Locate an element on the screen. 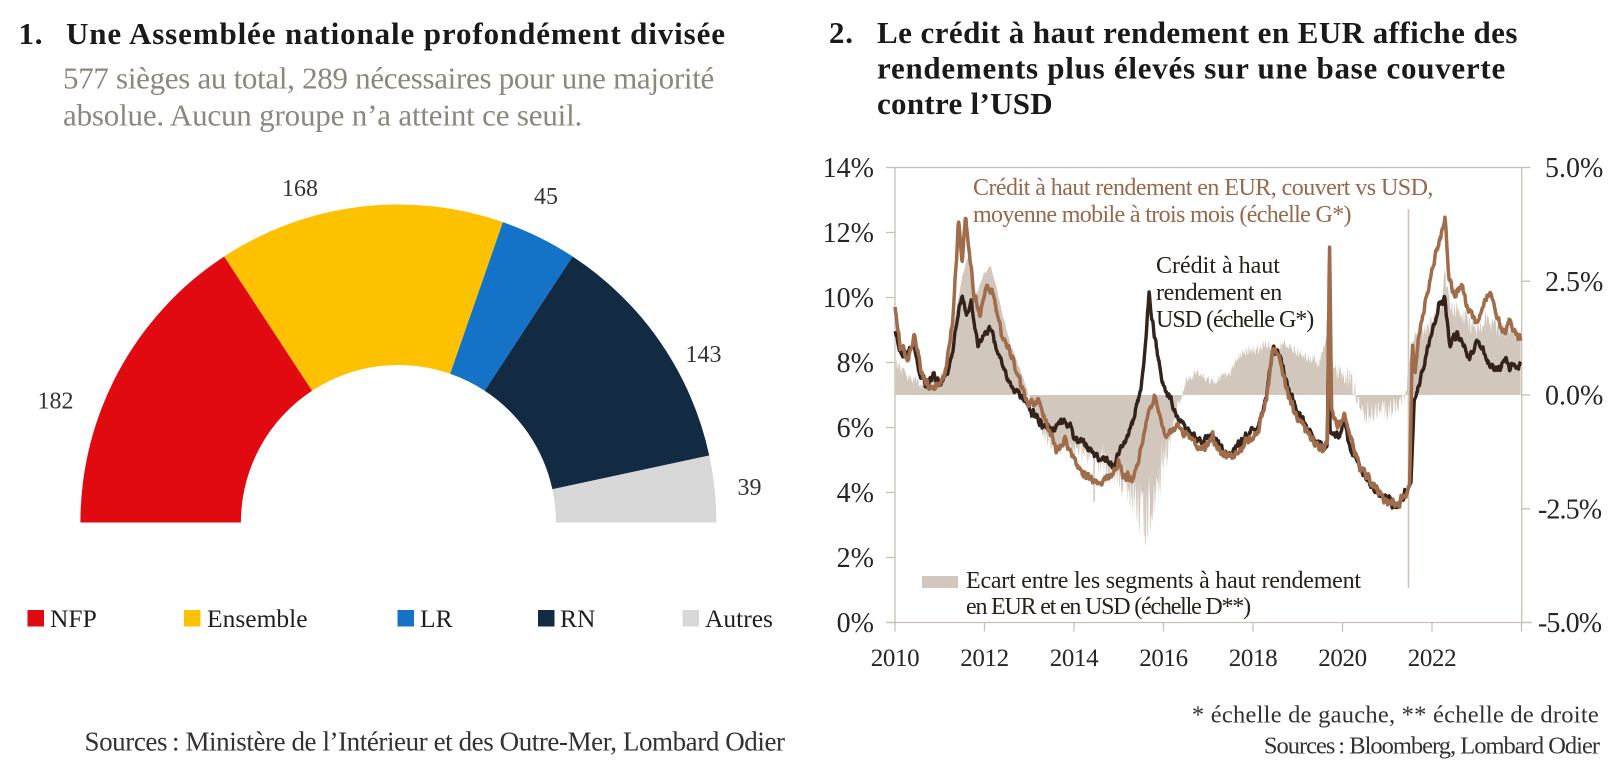 This screenshot has height=772, width=1622. svg-text: -5.0% is located at coordinates (1570, 623).